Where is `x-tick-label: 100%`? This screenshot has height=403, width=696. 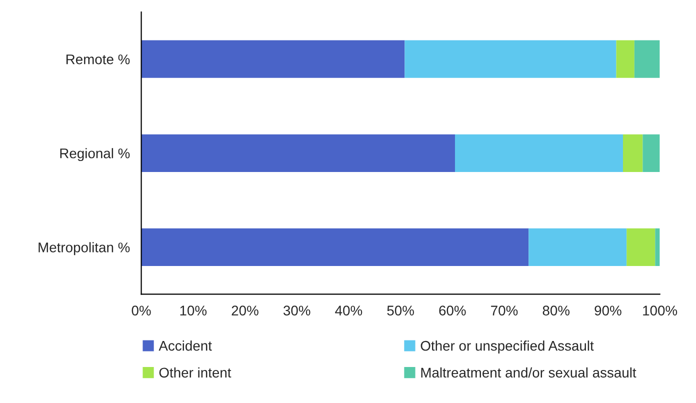 x-tick-label: 100% is located at coordinates (660, 311).